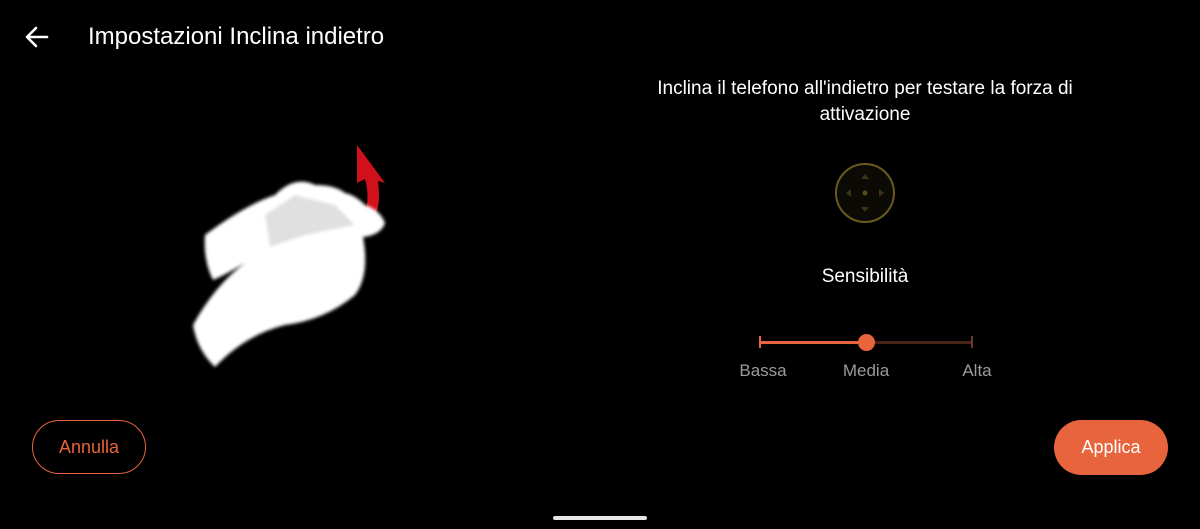 Image resolution: width=1200 pixels, height=529 pixels. I want to click on back-button, so click(37, 37).